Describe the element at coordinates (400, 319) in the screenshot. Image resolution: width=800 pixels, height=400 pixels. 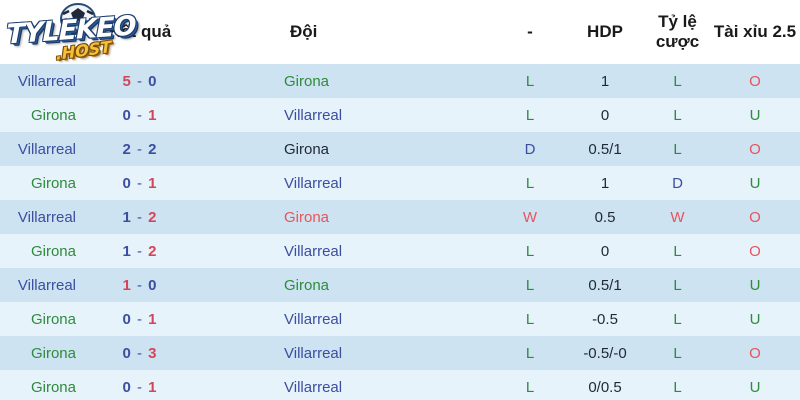
I see `table-row: Girona 0 - 1 Villarreal L -0.5 L U` at that location.